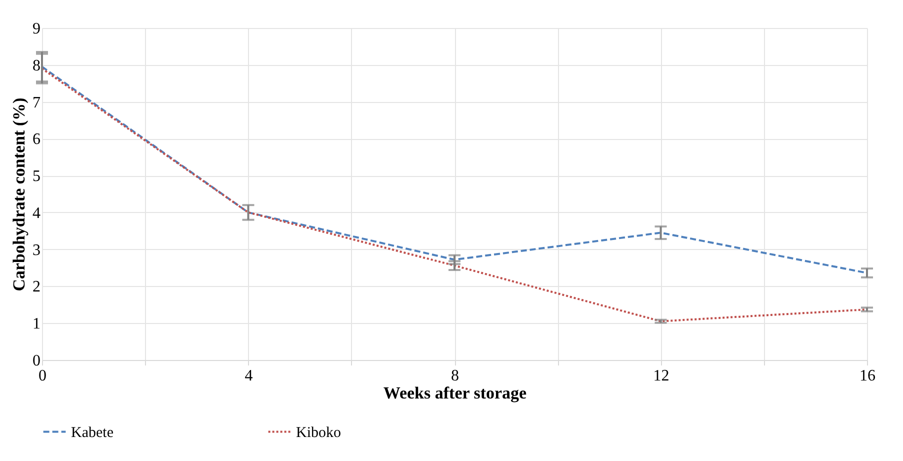 This screenshot has width=903, height=461. I want to click on x-tick-label: 8, so click(455, 376).